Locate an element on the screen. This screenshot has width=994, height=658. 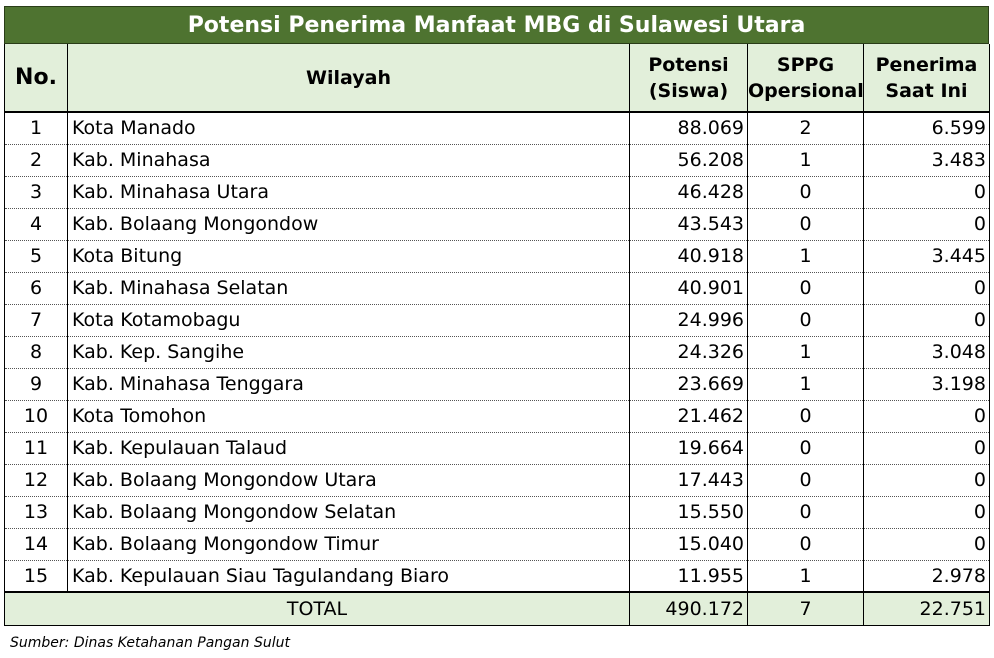
cell-wilayah: Kota Tomohon is located at coordinates (348, 416).